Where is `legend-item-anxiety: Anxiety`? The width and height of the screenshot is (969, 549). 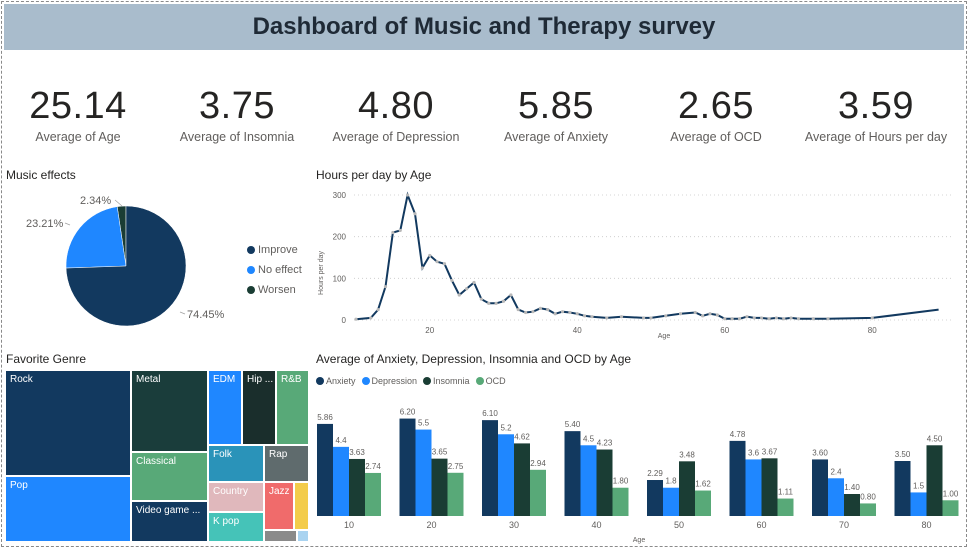
legend-item-anxiety: Anxiety is located at coordinates (336, 381).